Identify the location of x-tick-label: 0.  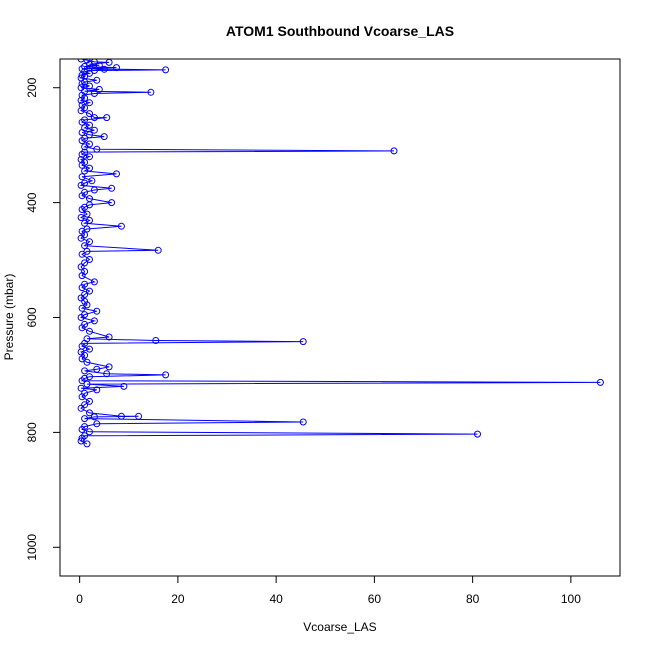
(79, 599).